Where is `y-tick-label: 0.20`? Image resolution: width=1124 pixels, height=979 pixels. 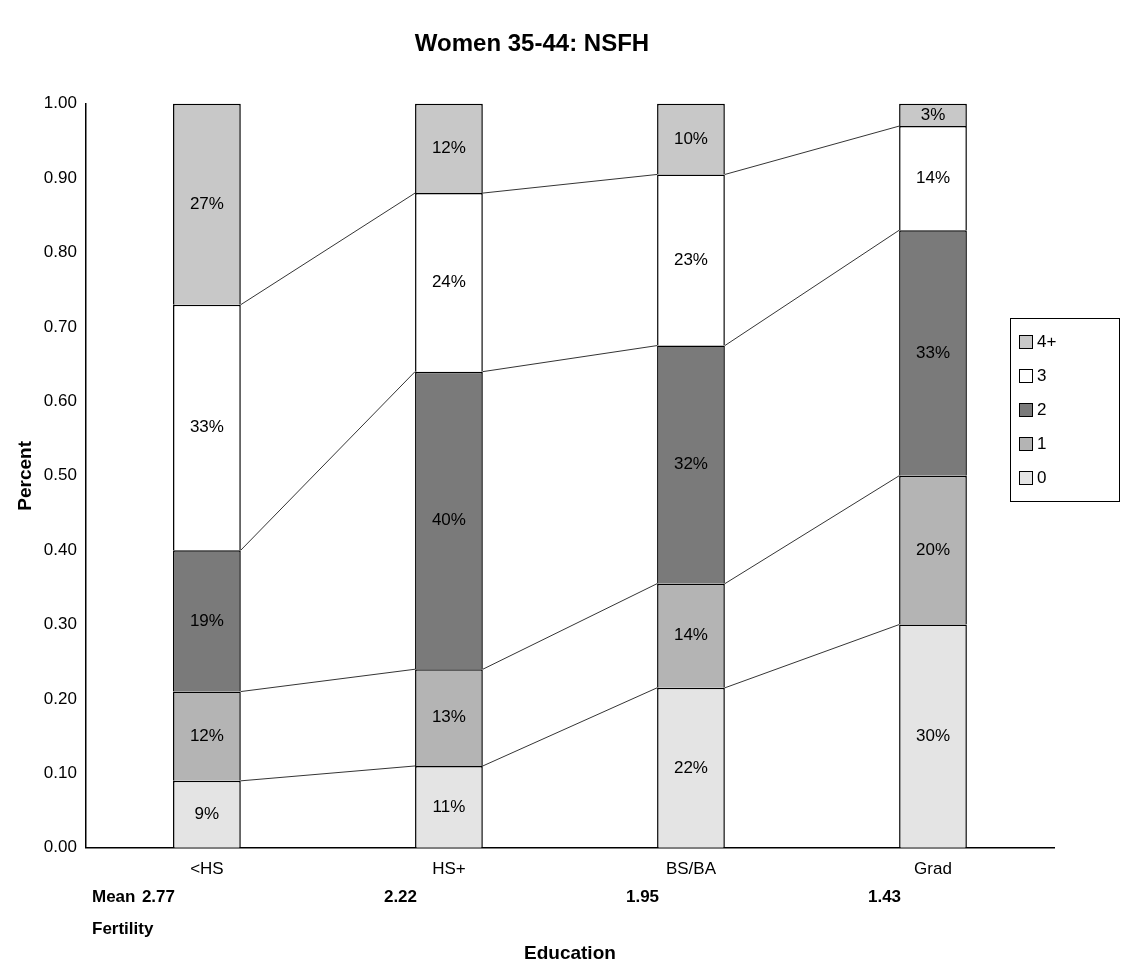 y-tick-label: 0.20 is located at coordinates (60, 698).